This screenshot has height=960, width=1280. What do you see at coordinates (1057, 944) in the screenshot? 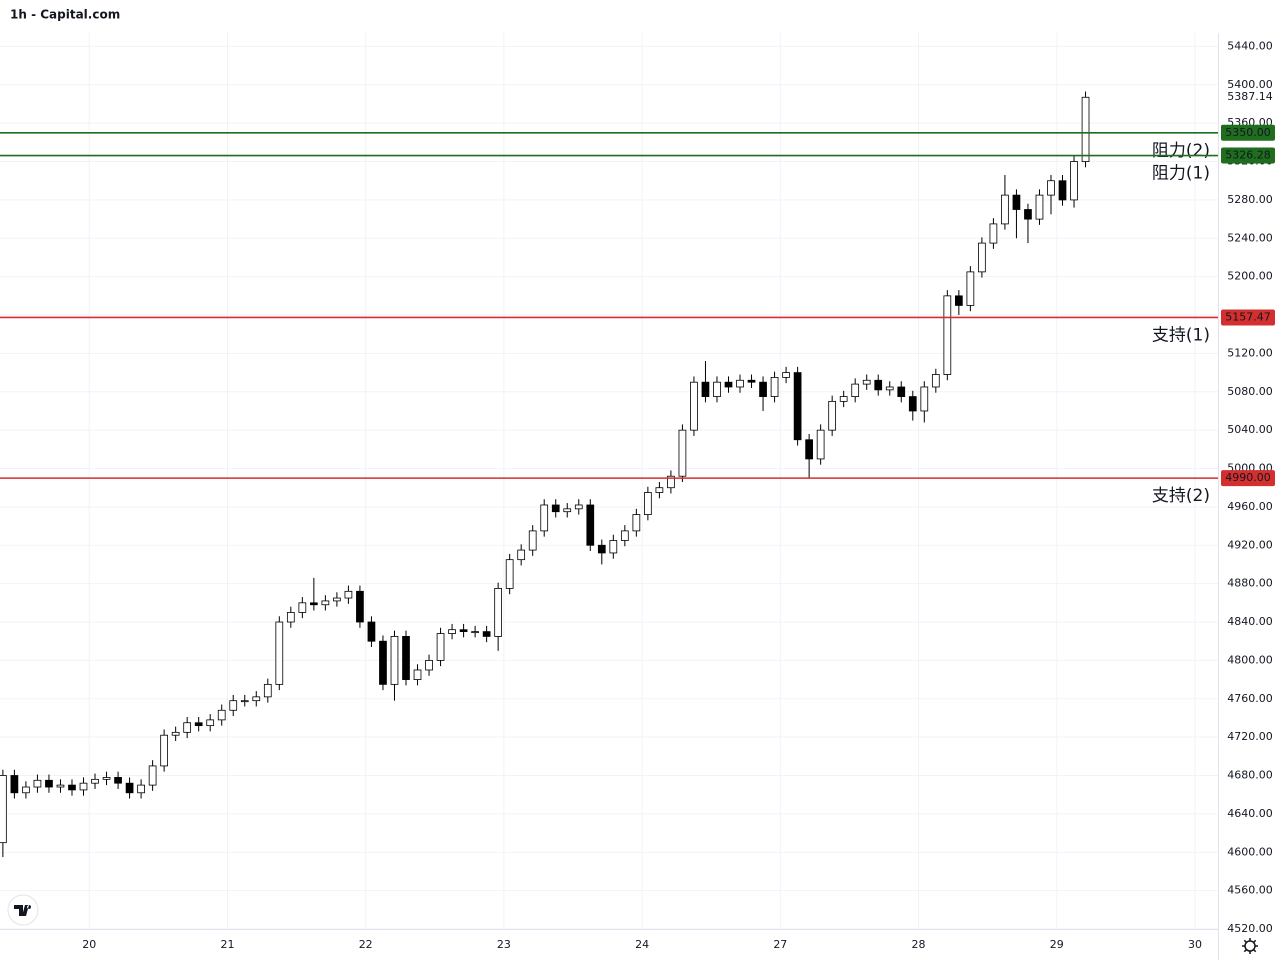
I see `x-tick-label: 29` at bounding box center [1057, 944].